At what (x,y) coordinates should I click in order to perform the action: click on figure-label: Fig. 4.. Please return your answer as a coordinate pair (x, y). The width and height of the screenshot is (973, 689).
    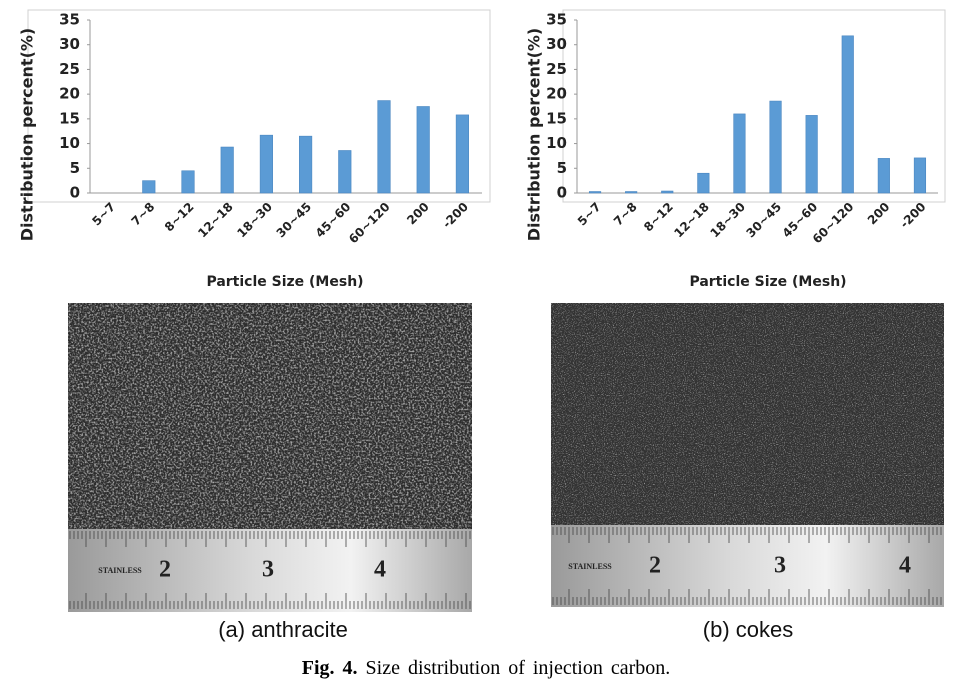
    Looking at the image, I should click on (329, 668).